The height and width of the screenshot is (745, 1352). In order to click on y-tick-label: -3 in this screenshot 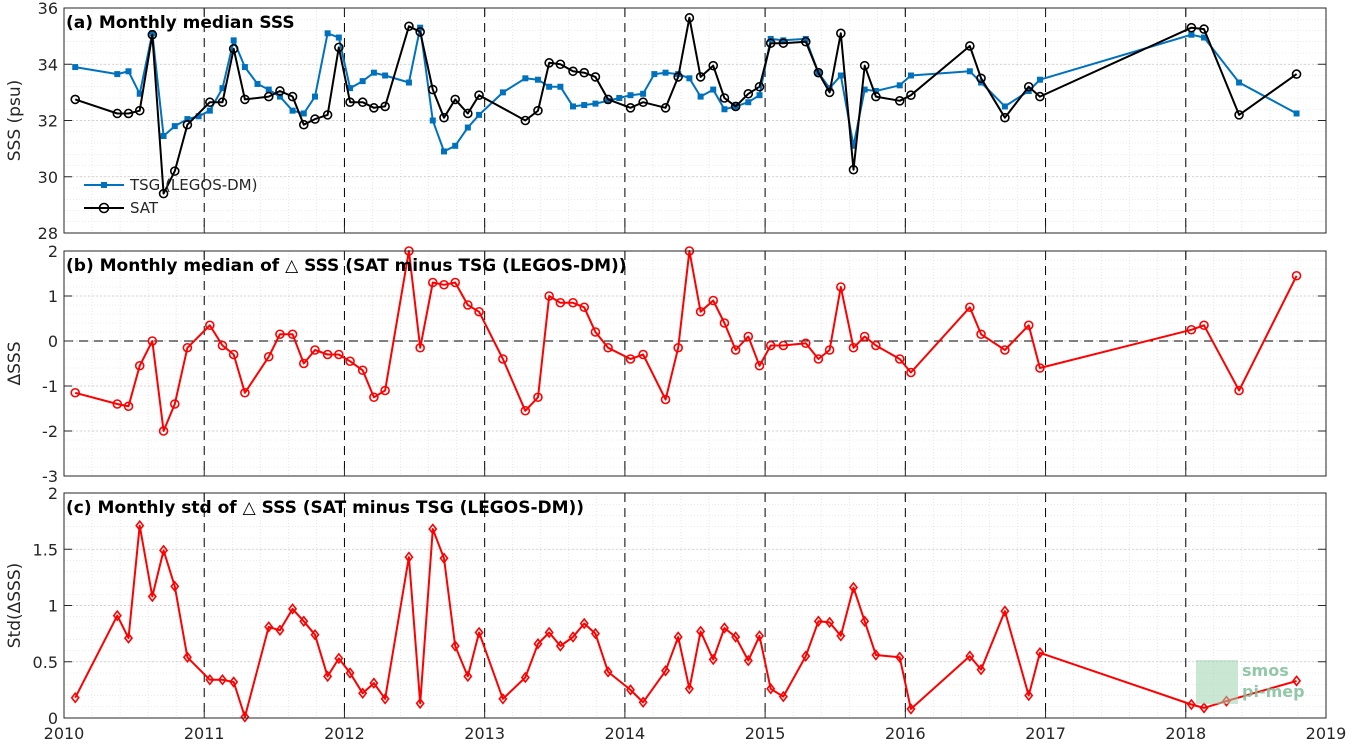, I will do `click(50, 476)`.